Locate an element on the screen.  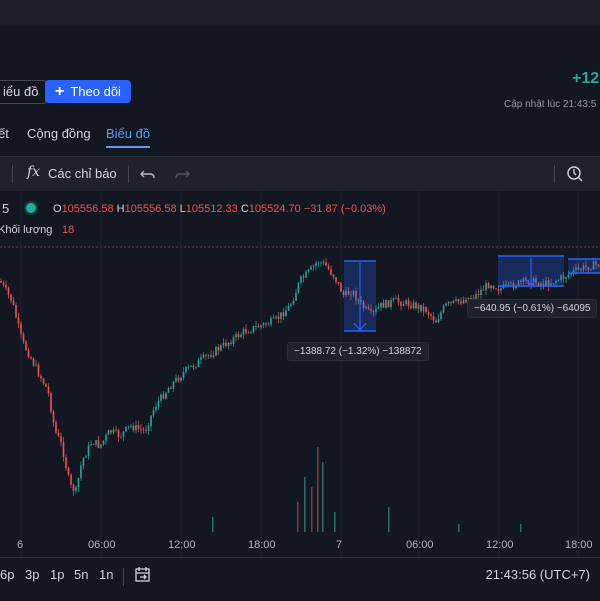
follow-button: + Theo dõi is located at coordinates (88, 91).